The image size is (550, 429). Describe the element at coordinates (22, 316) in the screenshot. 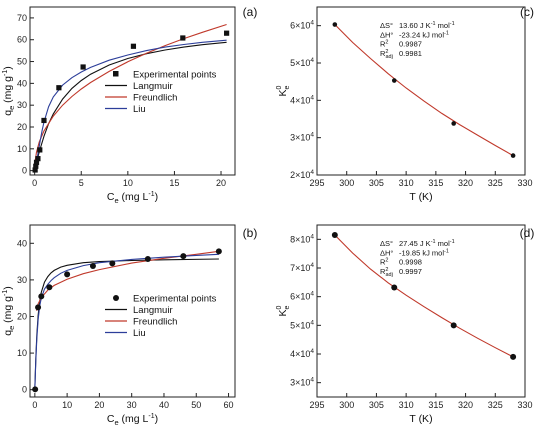

I see `y-tick-label: 20` at that location.